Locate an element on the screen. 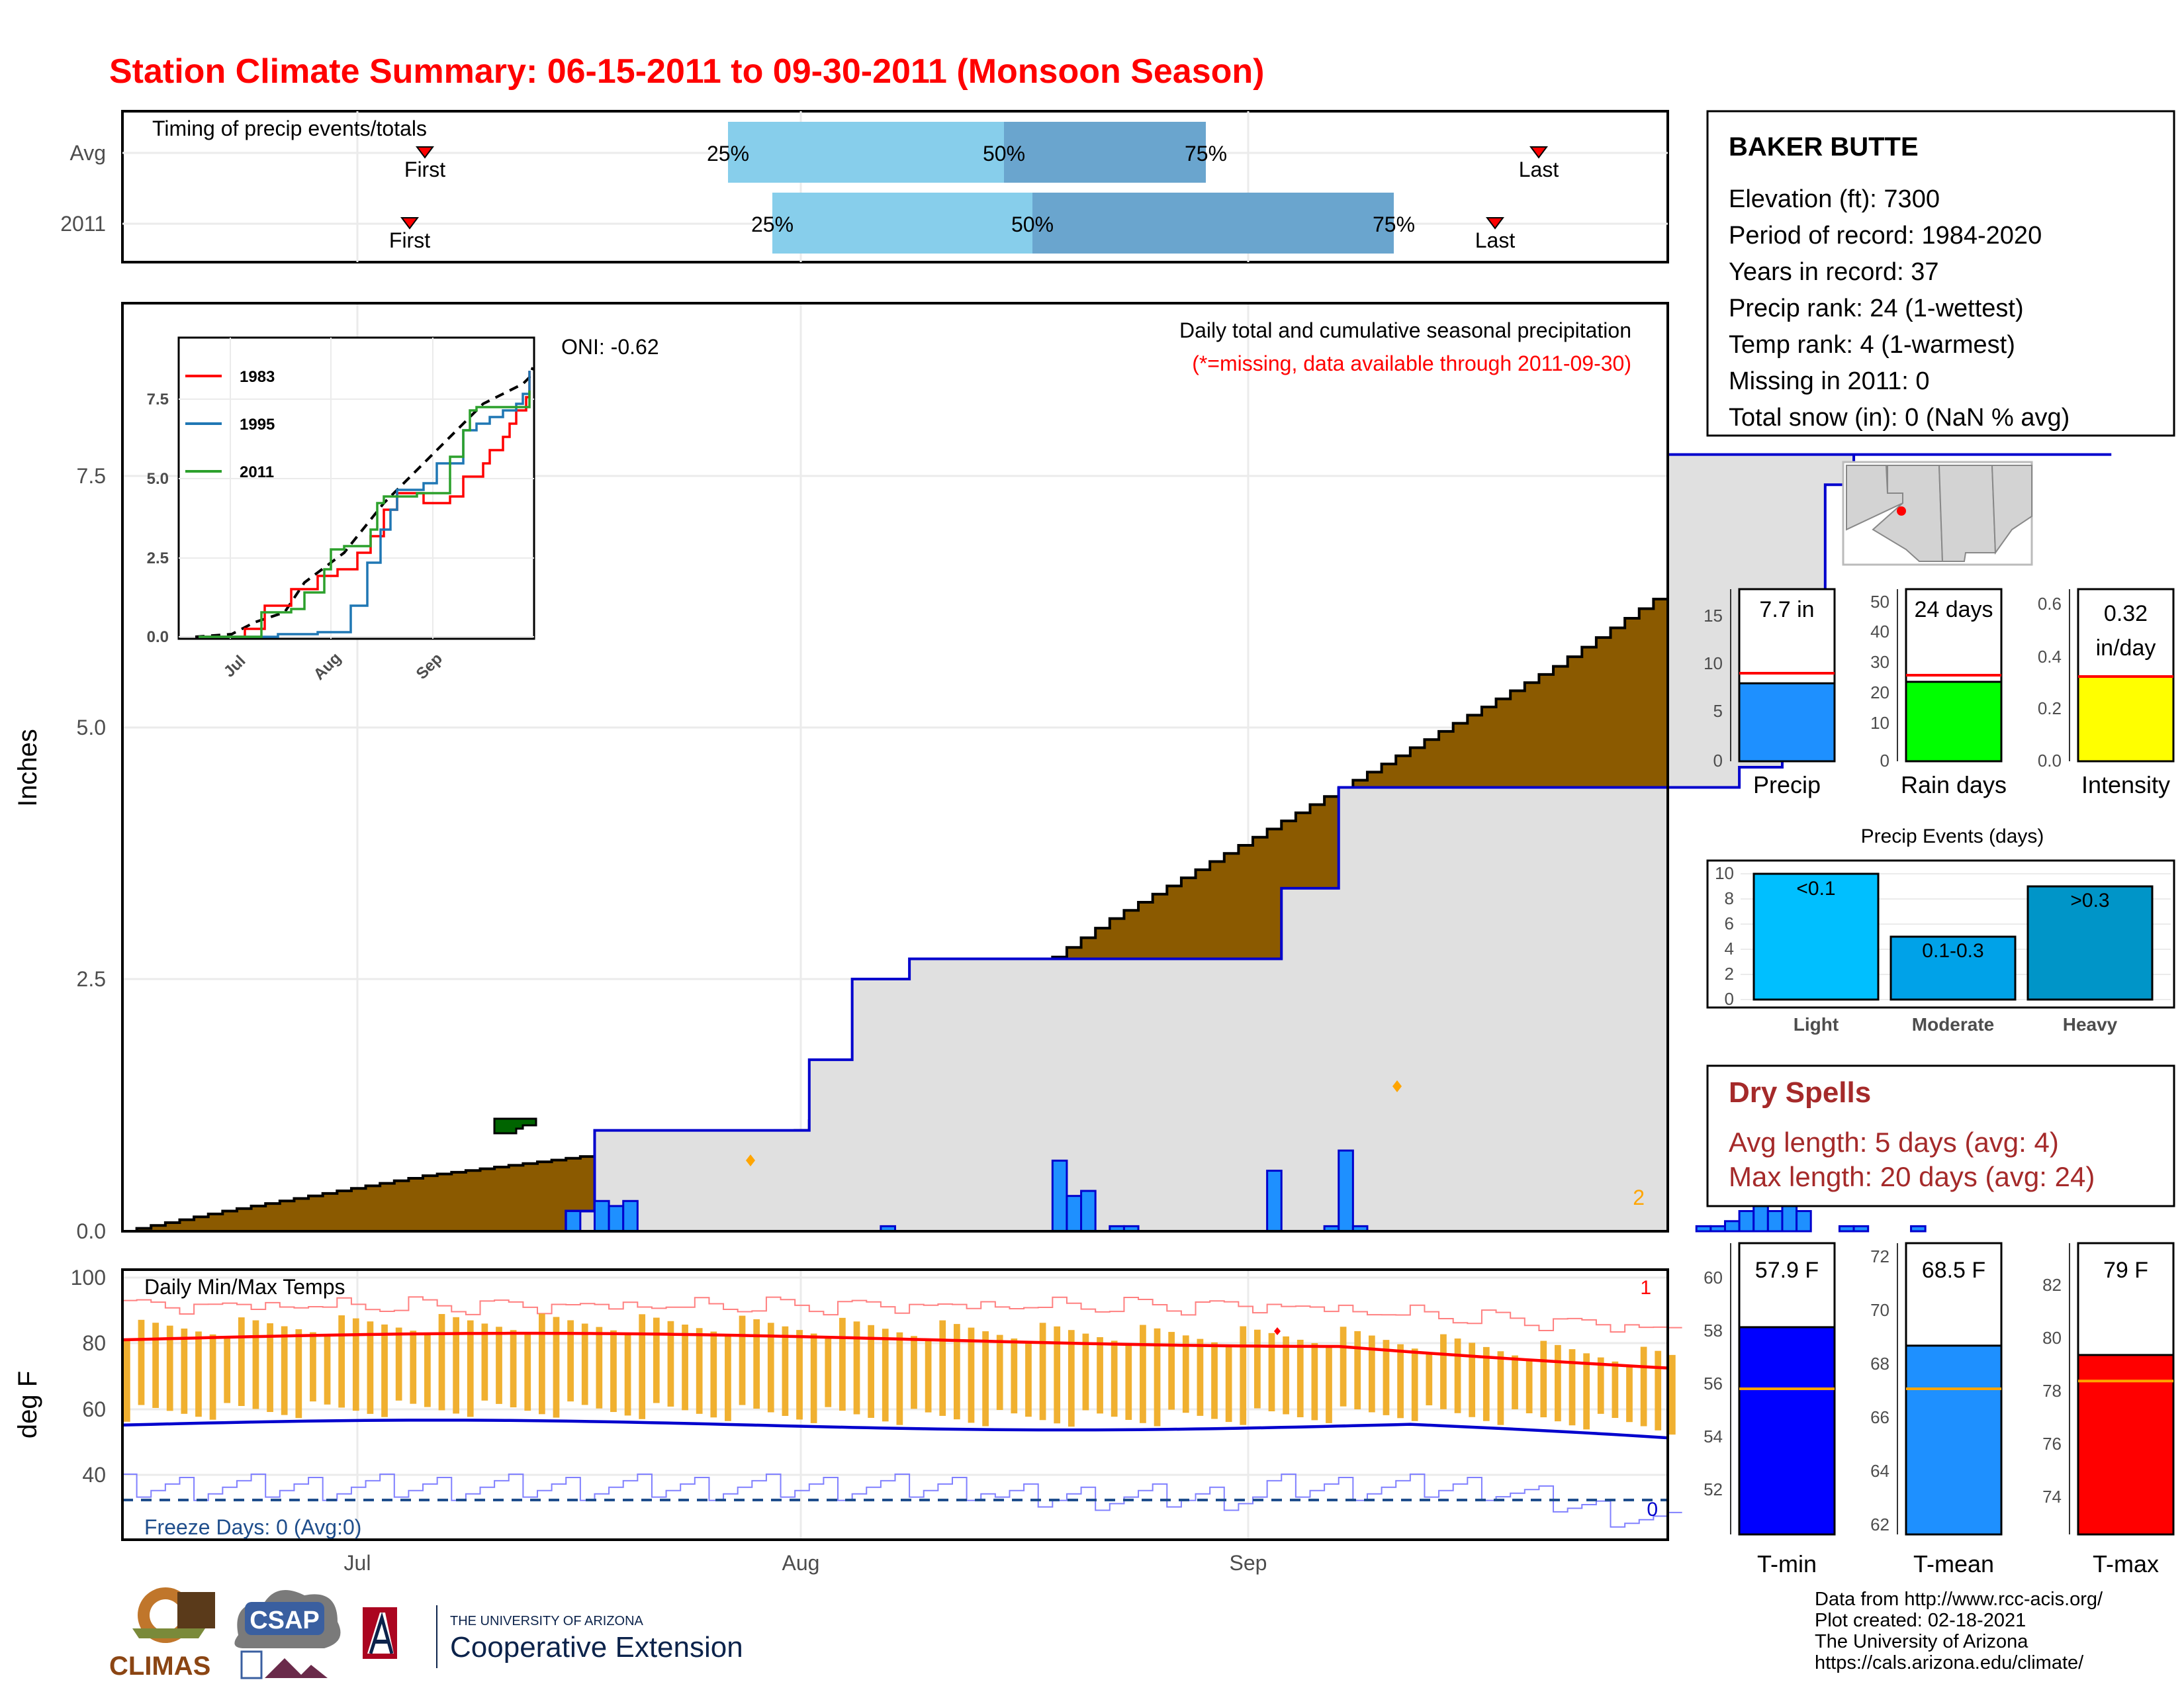  y-tick: 2.5 is located at coordinates (92, 979).